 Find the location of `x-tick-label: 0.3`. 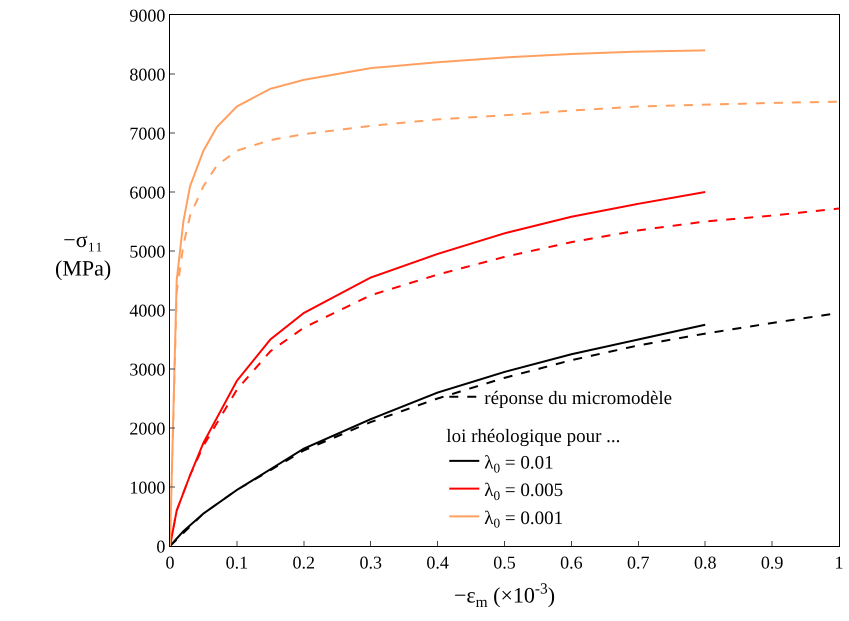

x-tick-label: 0.3 is located at coordinates (370, 562).